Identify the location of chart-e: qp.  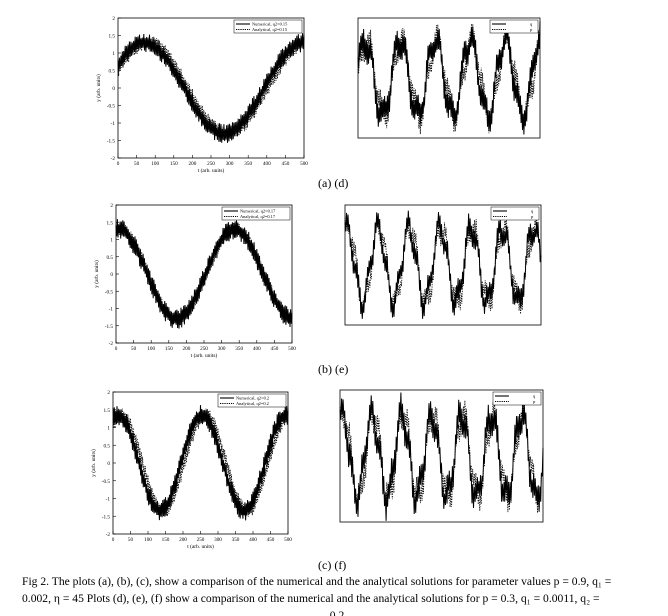
(443, 265).